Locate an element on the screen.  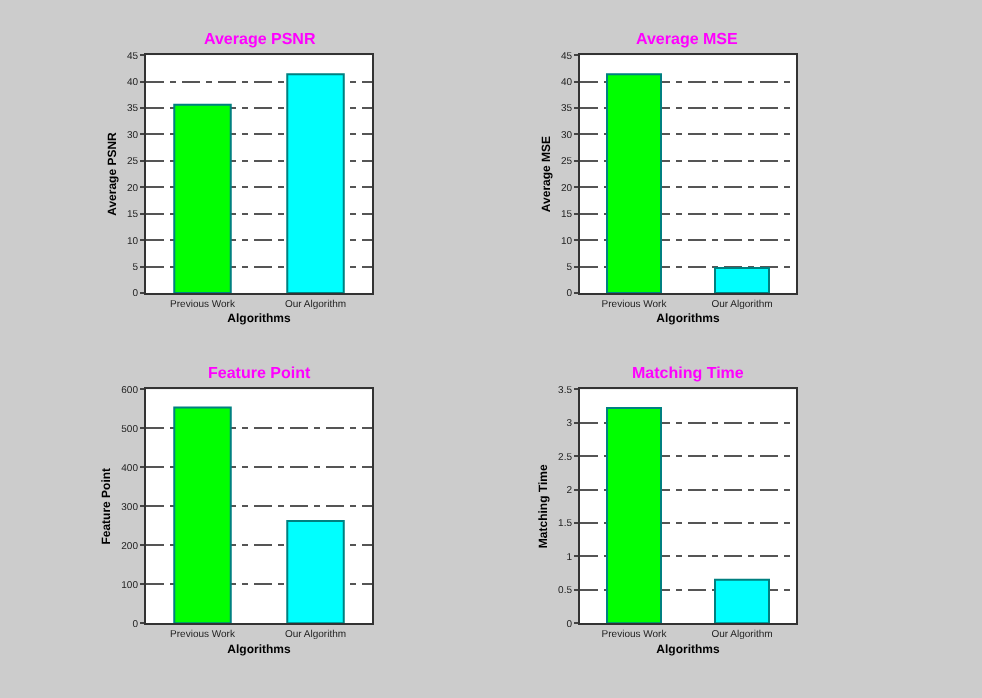
chart-title: Average PSNR is located at coordinates (260, 39).